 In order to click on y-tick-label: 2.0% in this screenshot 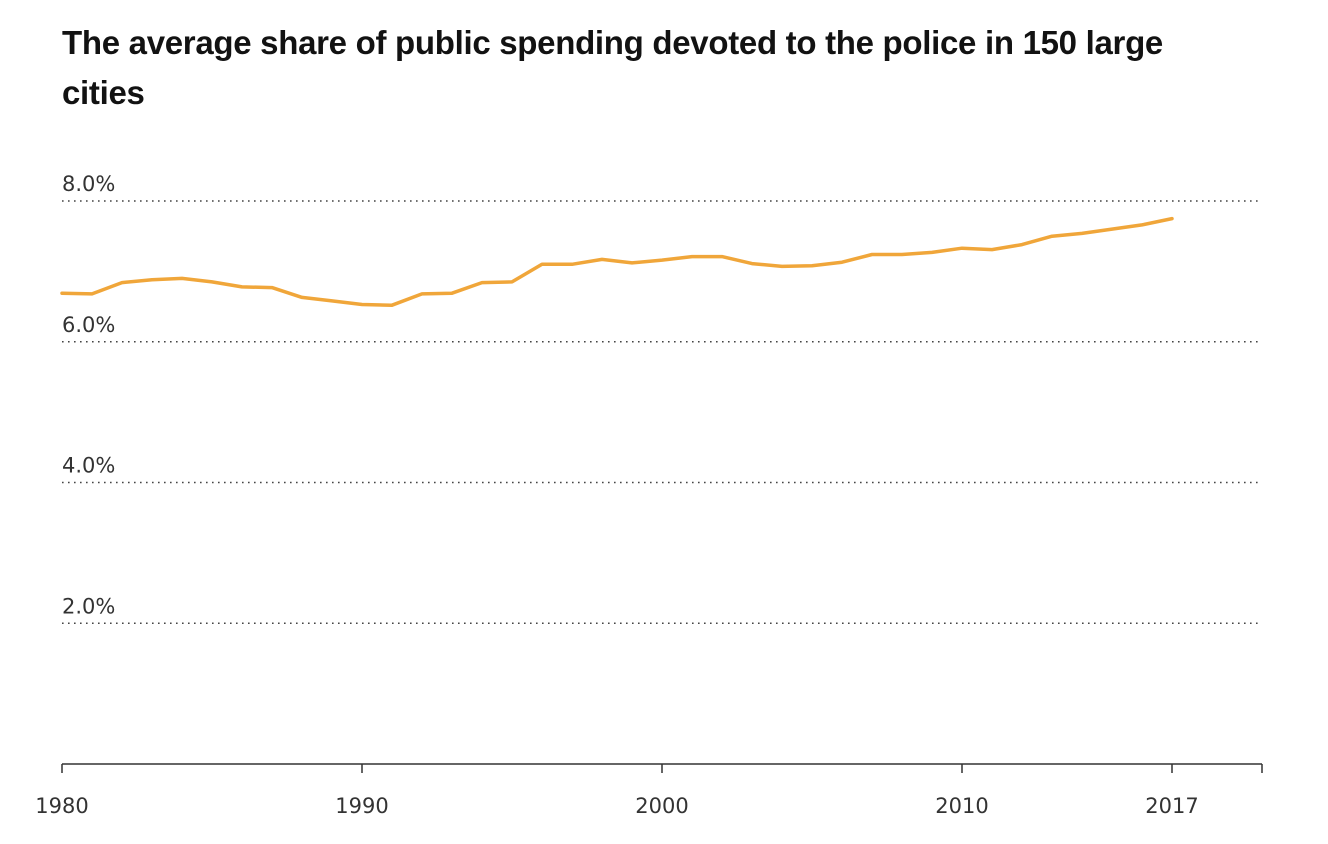, I will do `click(88, 606)`.